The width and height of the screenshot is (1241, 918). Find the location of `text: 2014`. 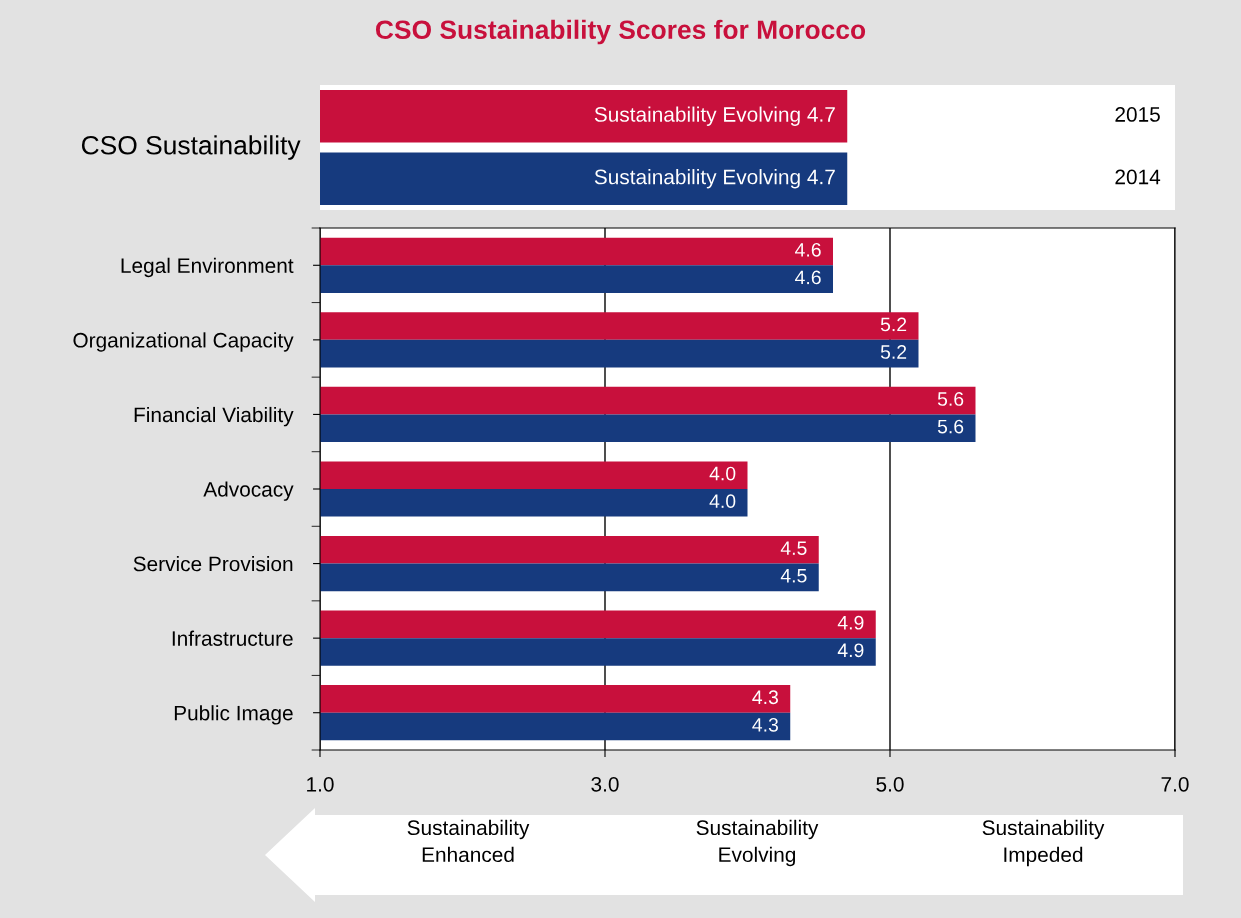

text: 2014 is located at coordinates (1138, 177).